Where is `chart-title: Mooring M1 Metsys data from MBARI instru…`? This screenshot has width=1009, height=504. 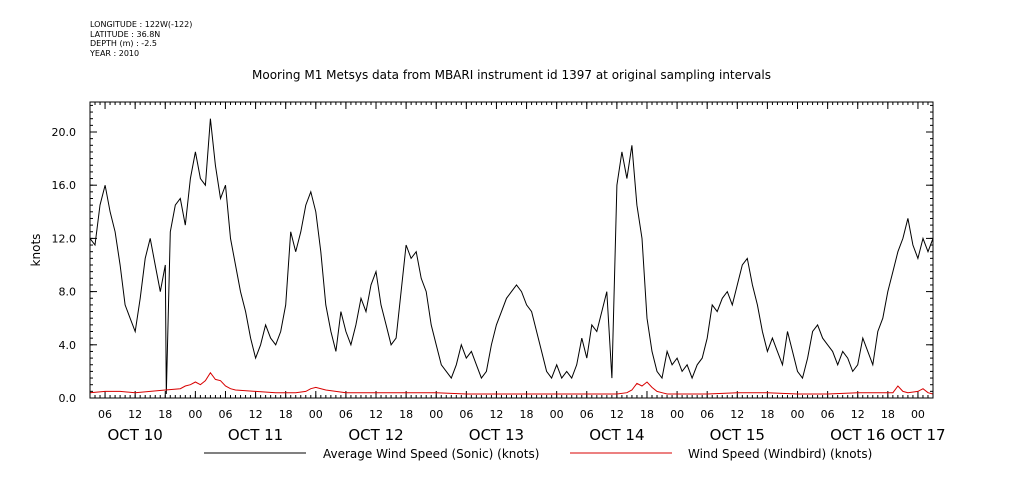
chart-title: Mooring M1 Metsys data from MBARI instru… is located at coordinates (511, 75).